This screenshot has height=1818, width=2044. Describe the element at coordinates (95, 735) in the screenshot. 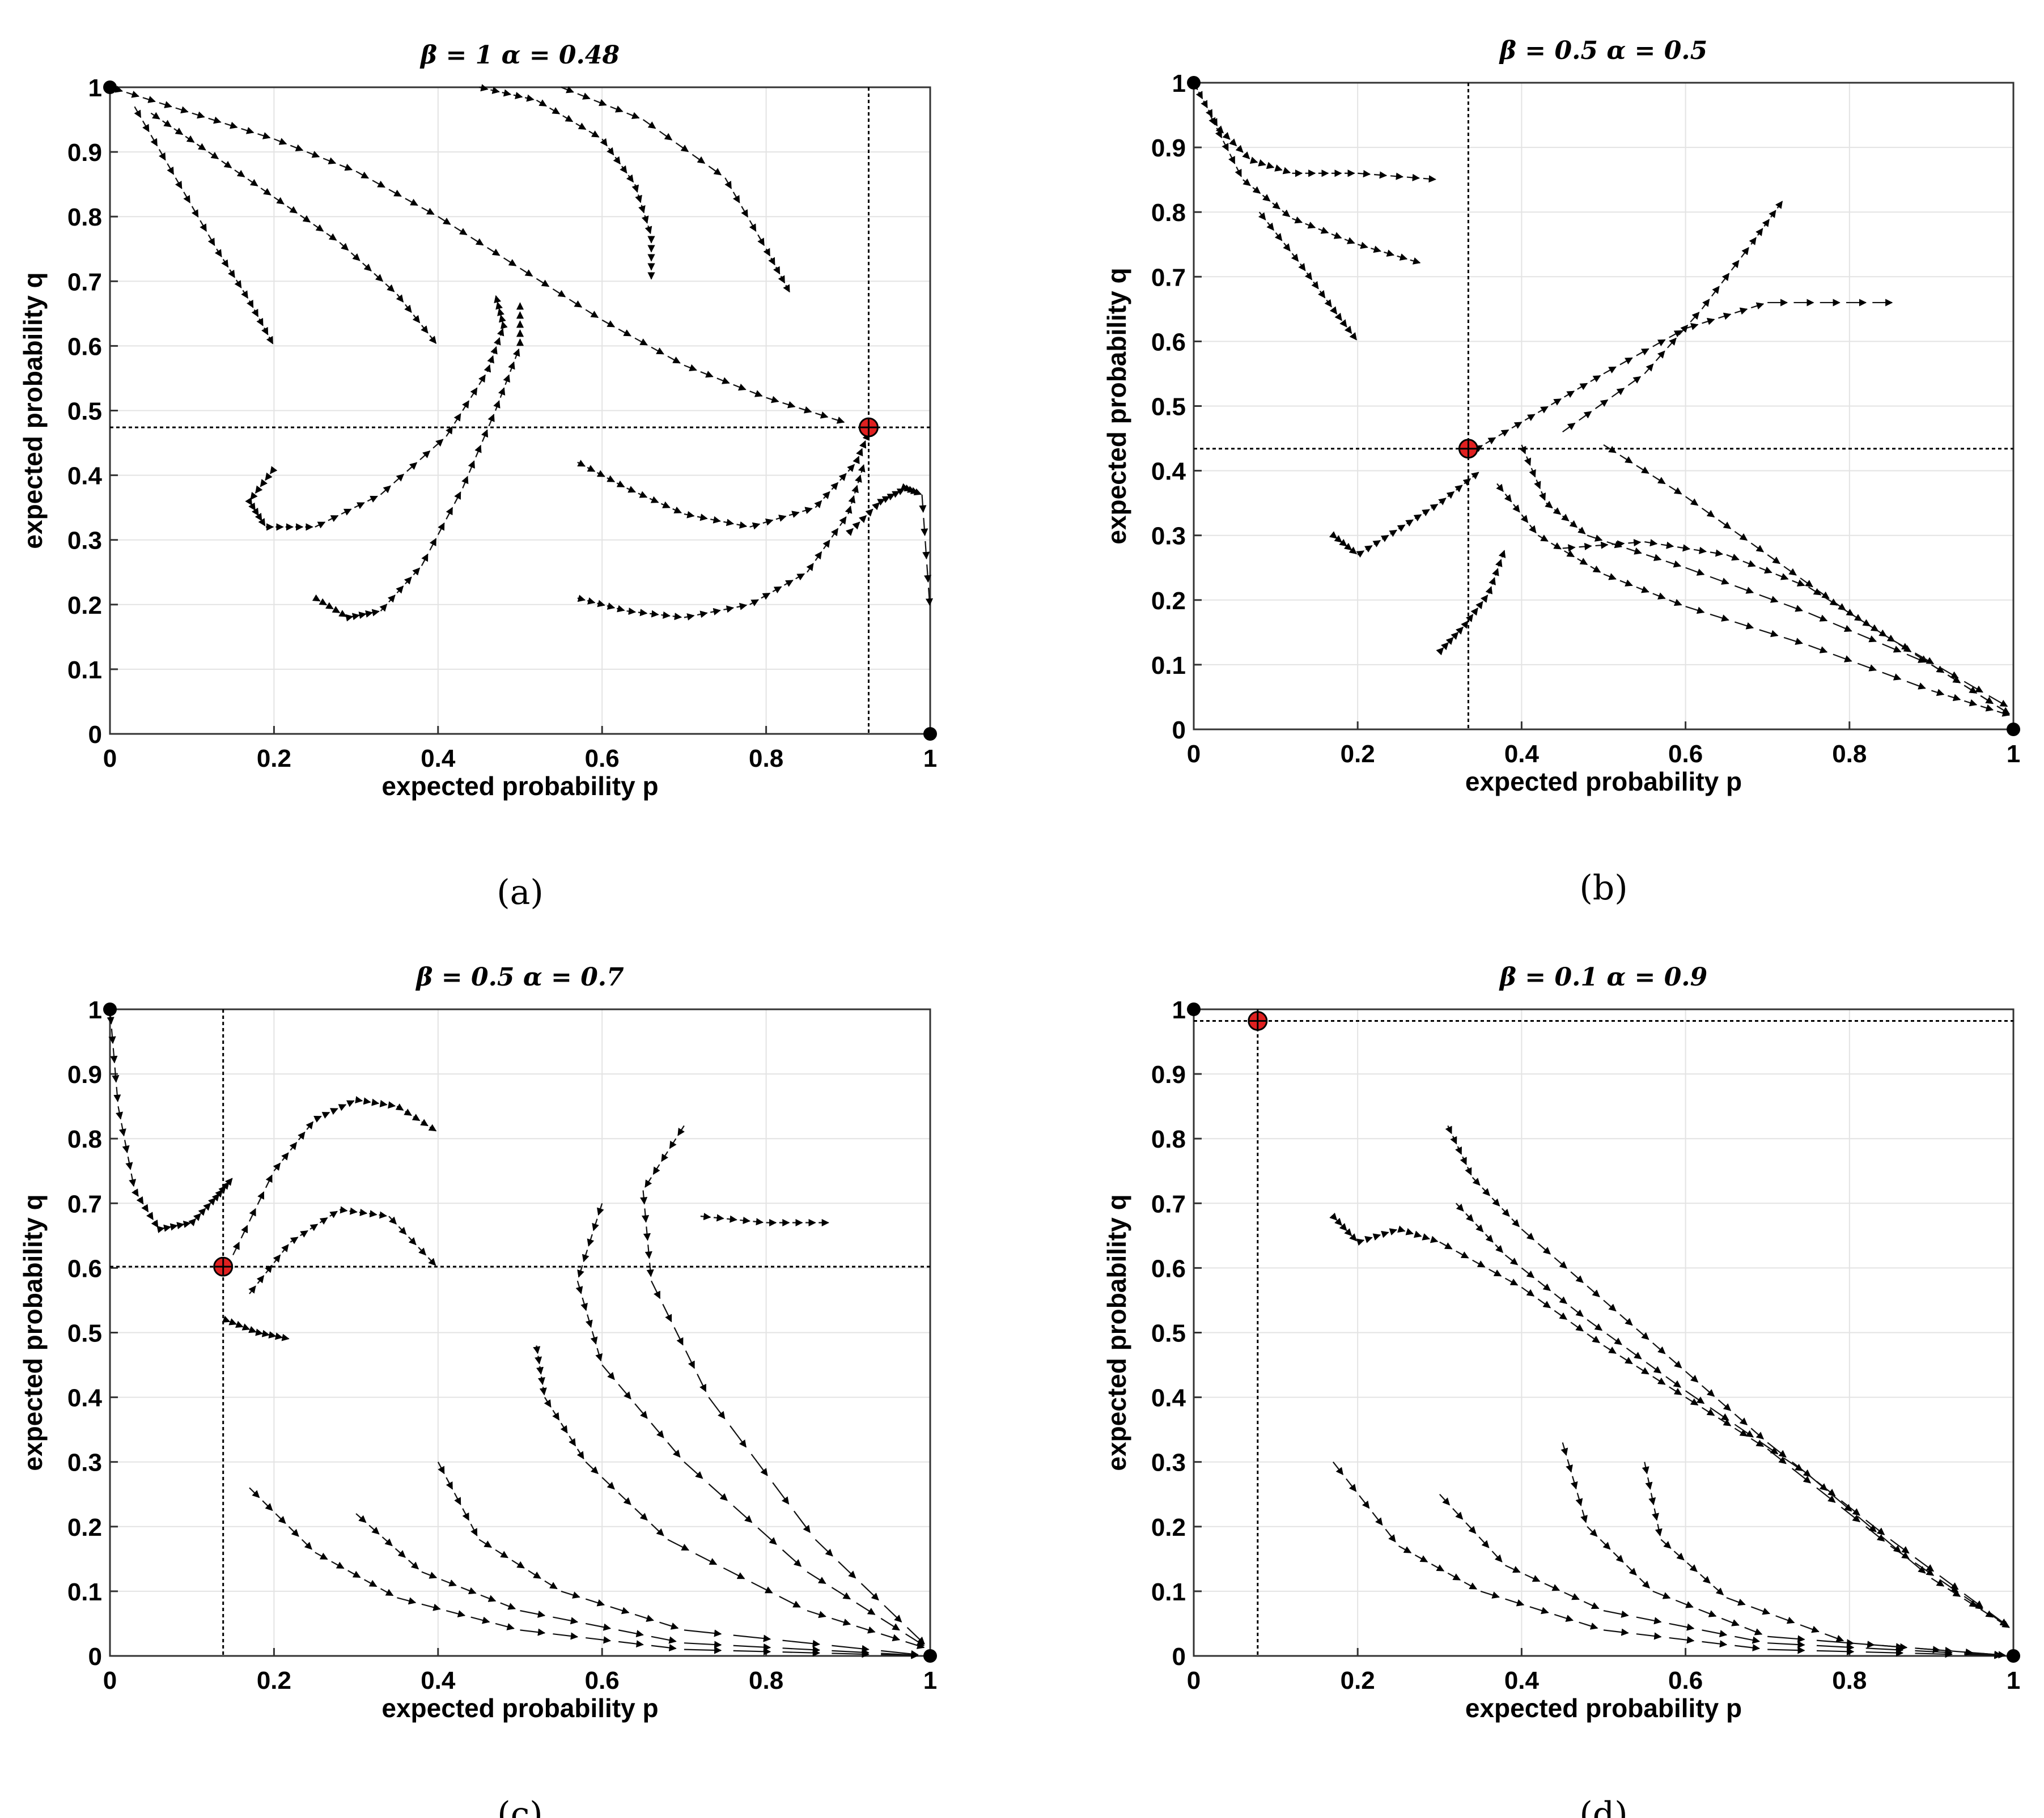

I see `y-tick-label: 0` at that location.